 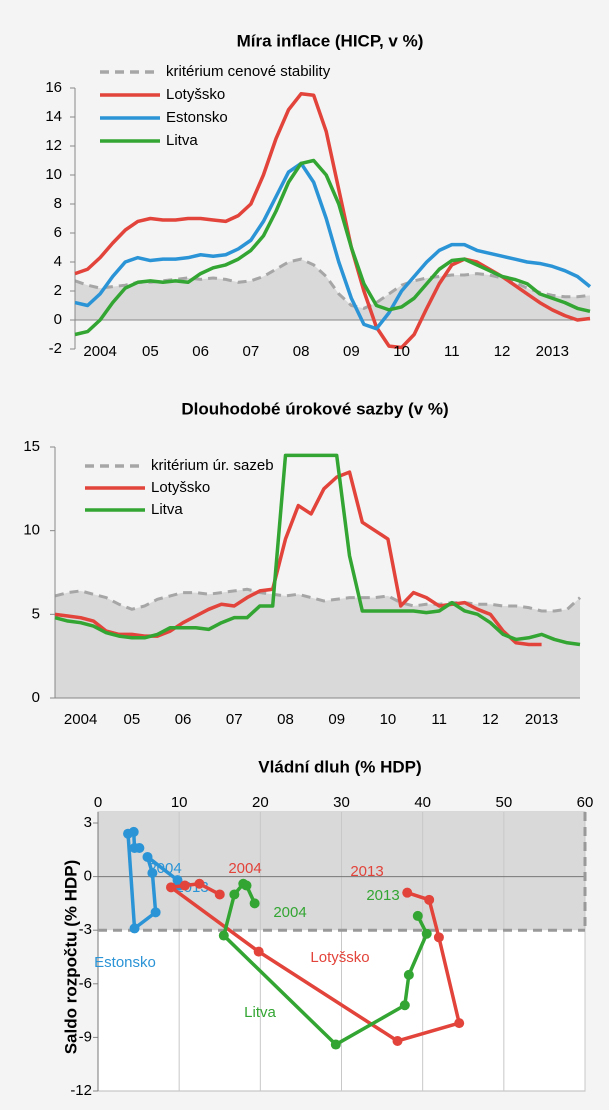 What do you see at coordinates (85, 929) in the screenshot?
I see `y-tick-label: -3` at bounding box center [85, 929].